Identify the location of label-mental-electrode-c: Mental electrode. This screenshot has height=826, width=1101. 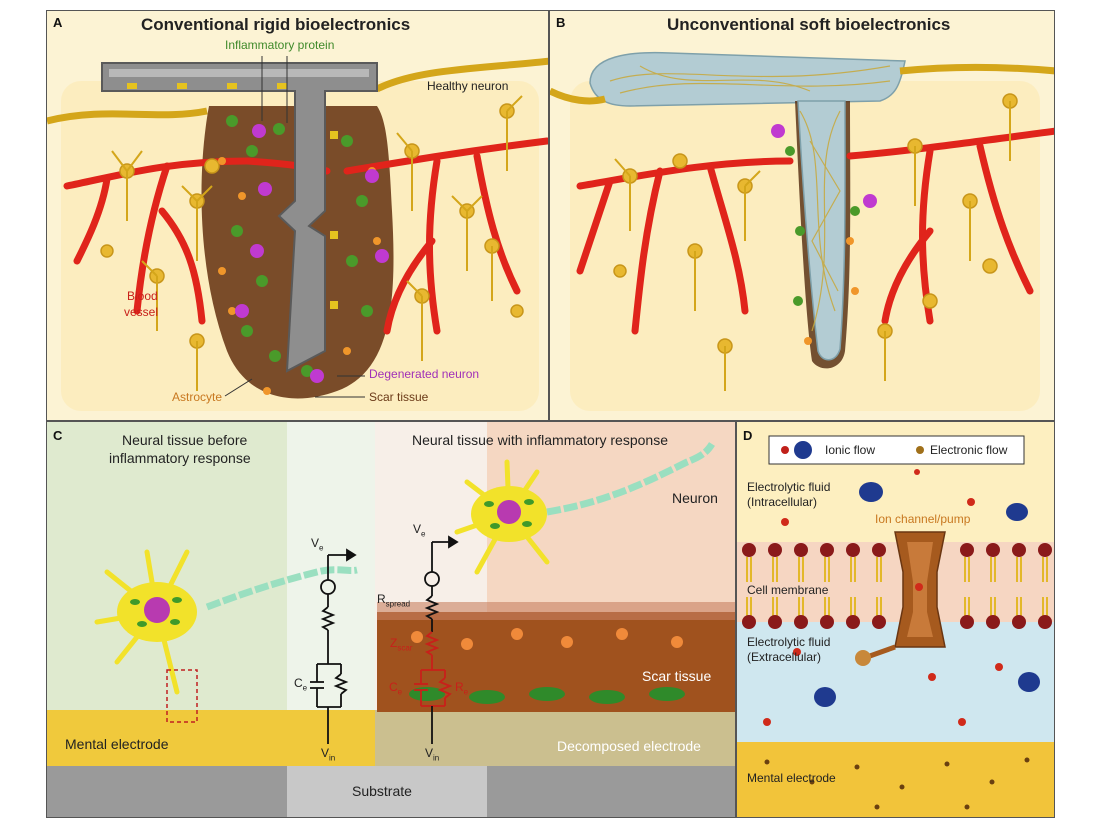
(117, 744).